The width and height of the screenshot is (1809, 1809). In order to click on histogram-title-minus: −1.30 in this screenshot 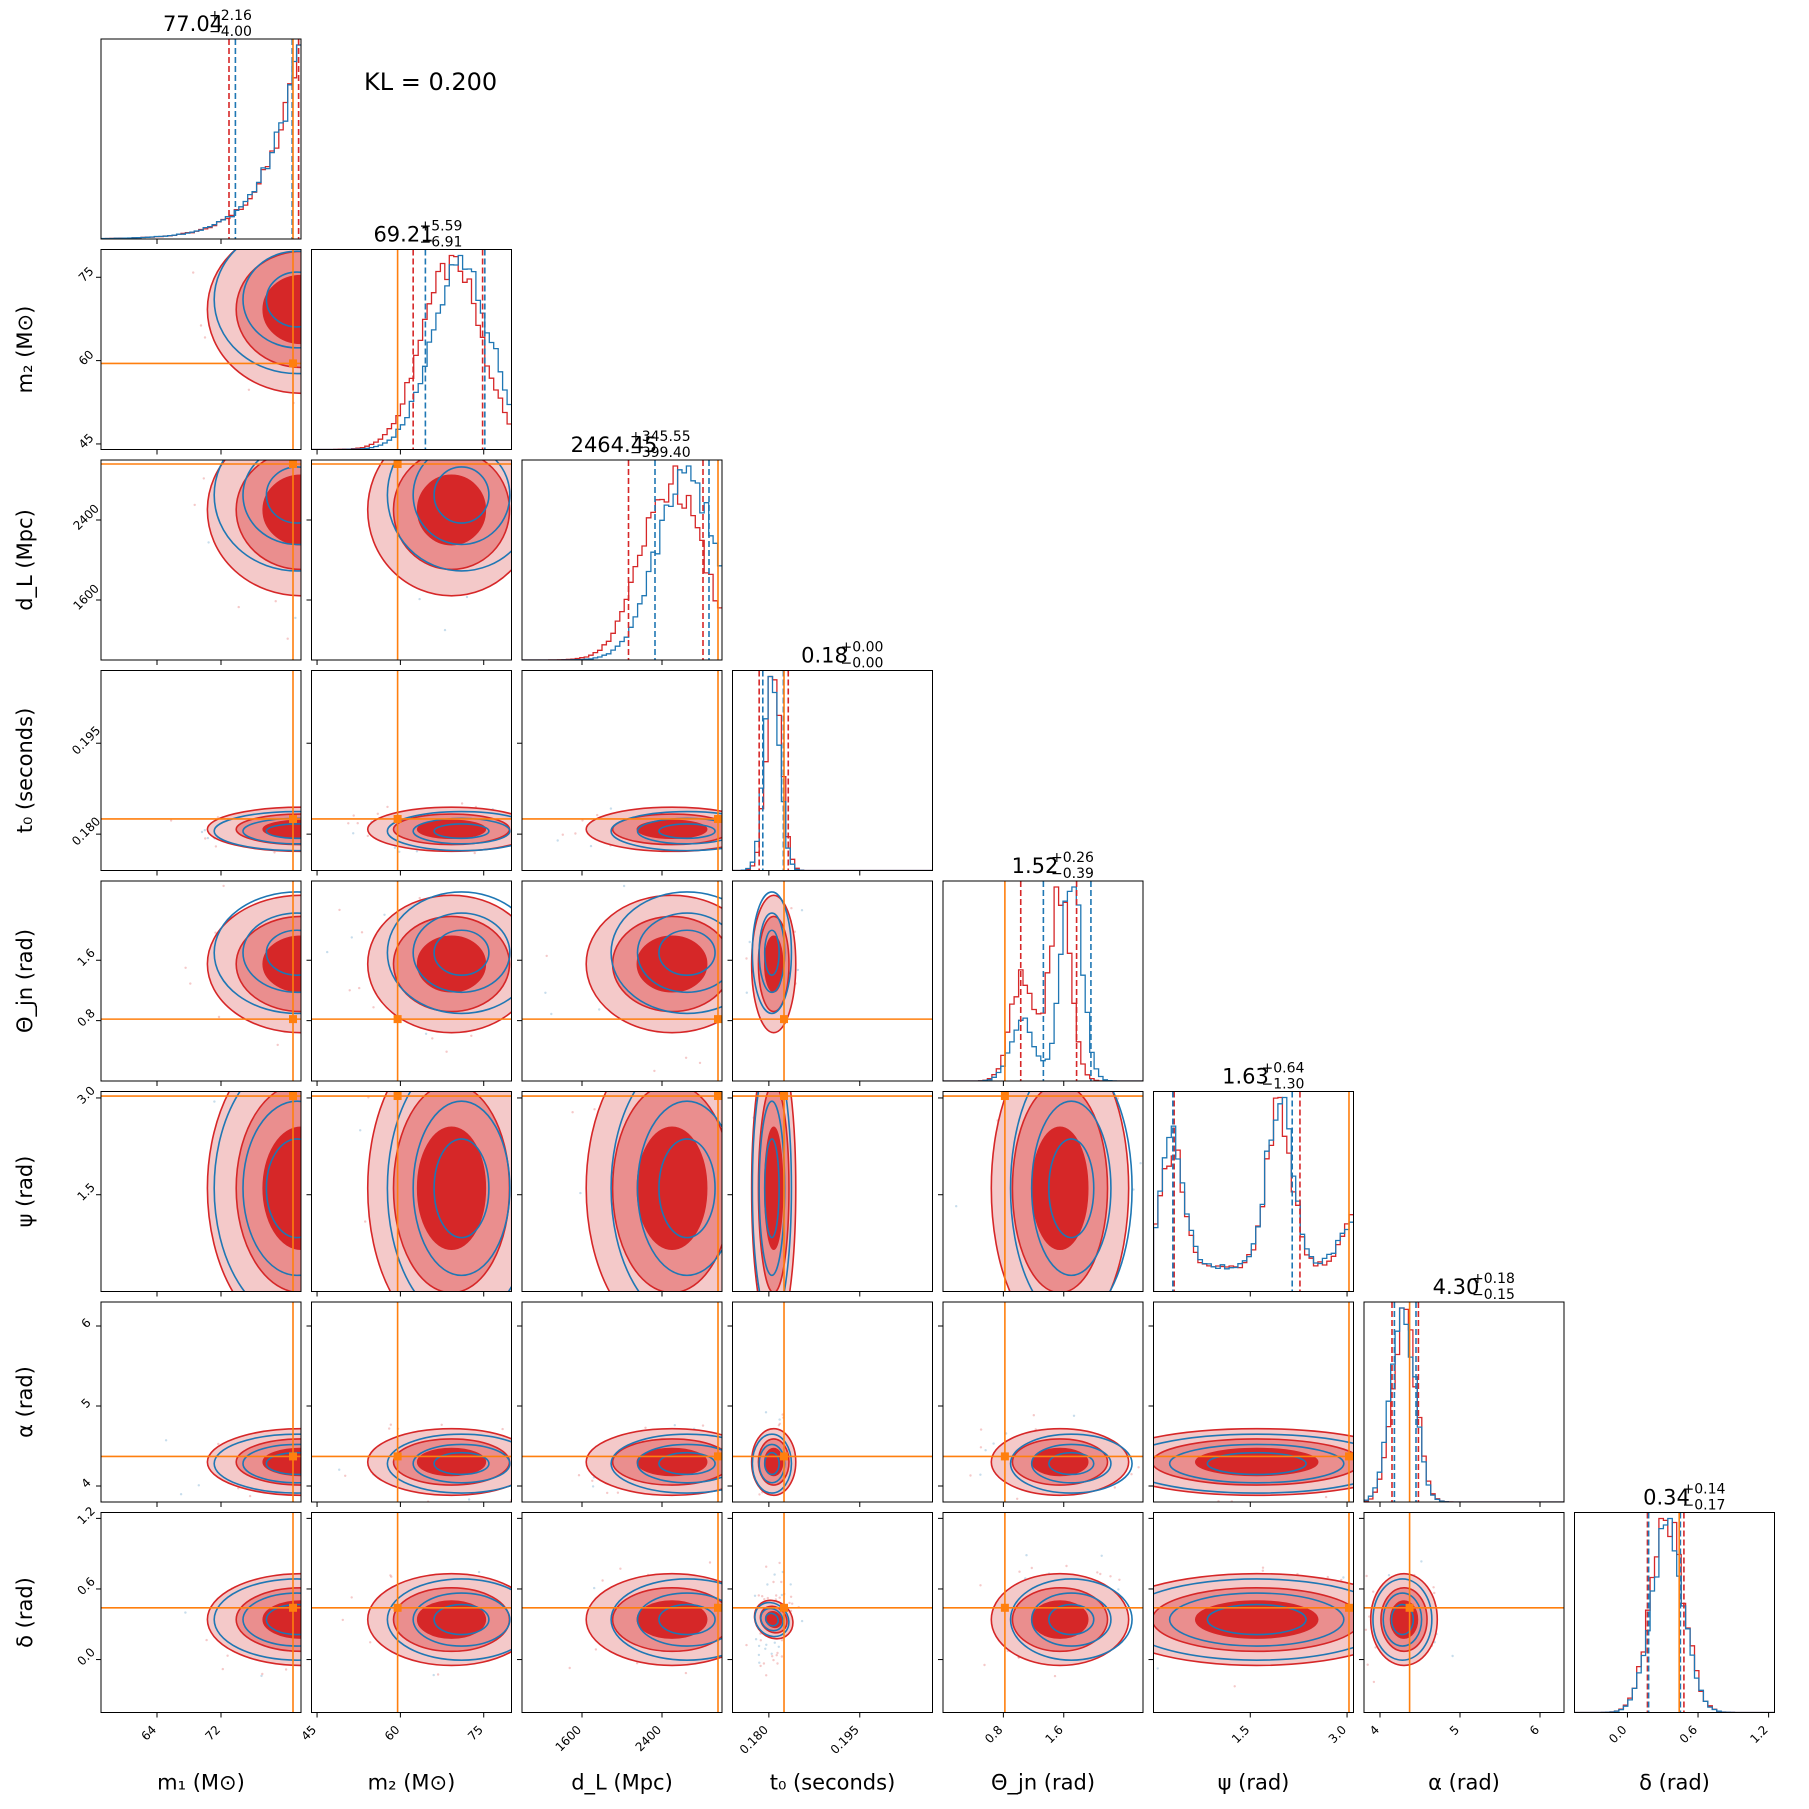, I will do `click(1283, 1085)`.